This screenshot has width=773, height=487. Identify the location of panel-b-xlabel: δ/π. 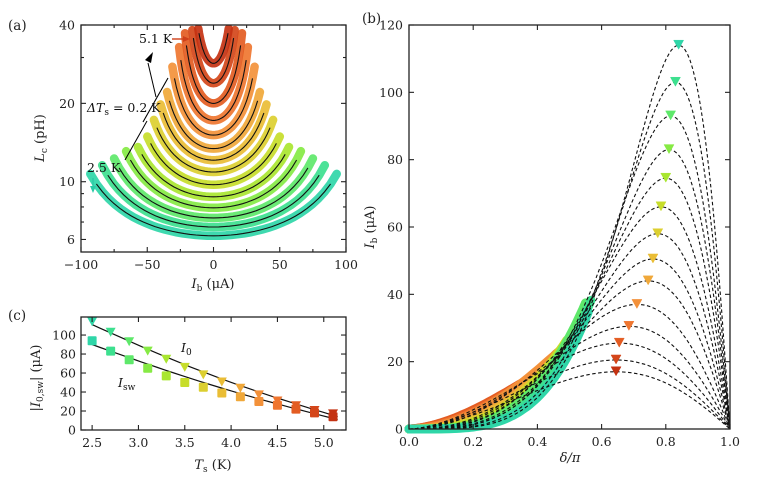
(570, 458).